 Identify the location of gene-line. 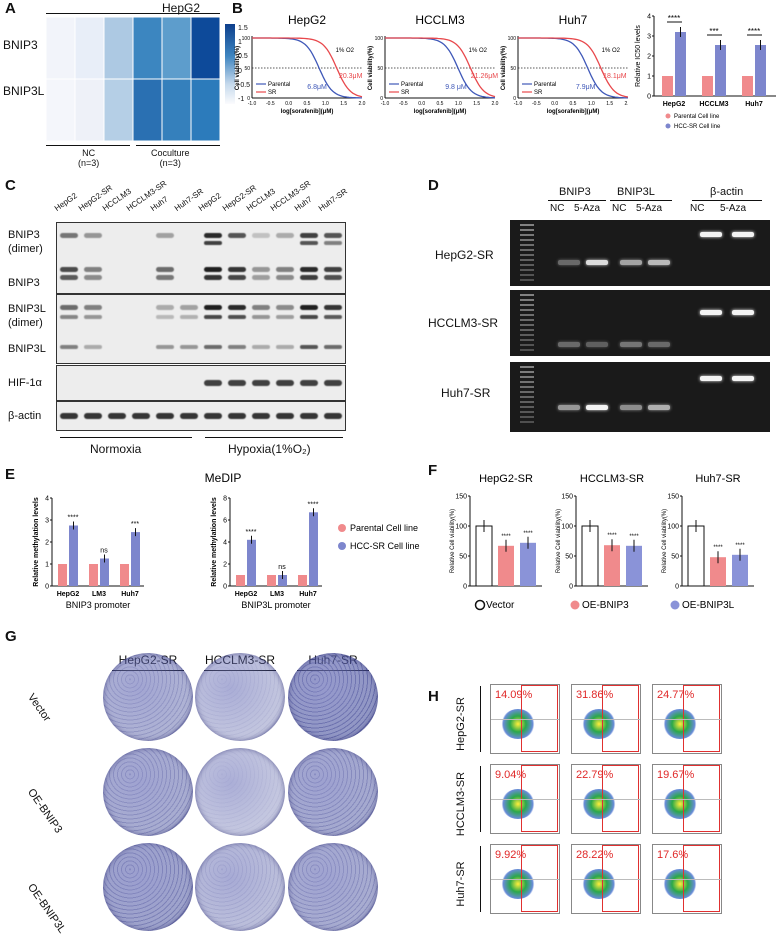
(727, 200).